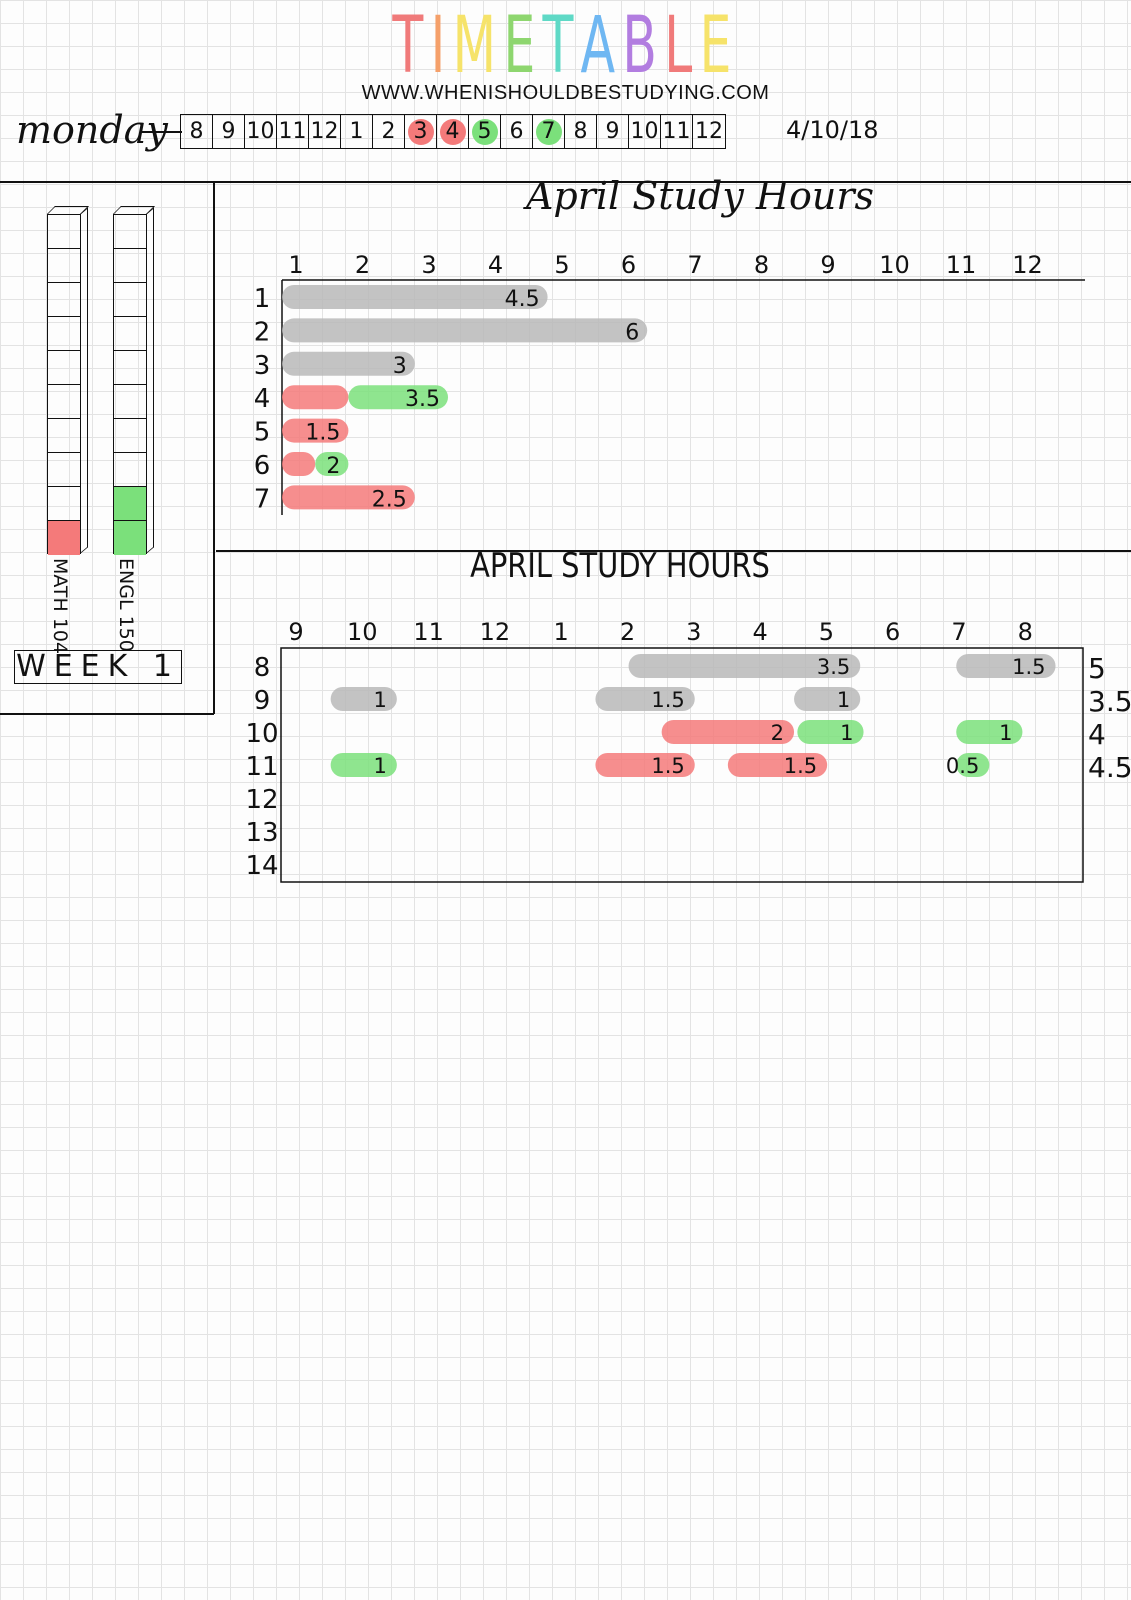  I want to click on hour-cell: 8, so click(581, 131).